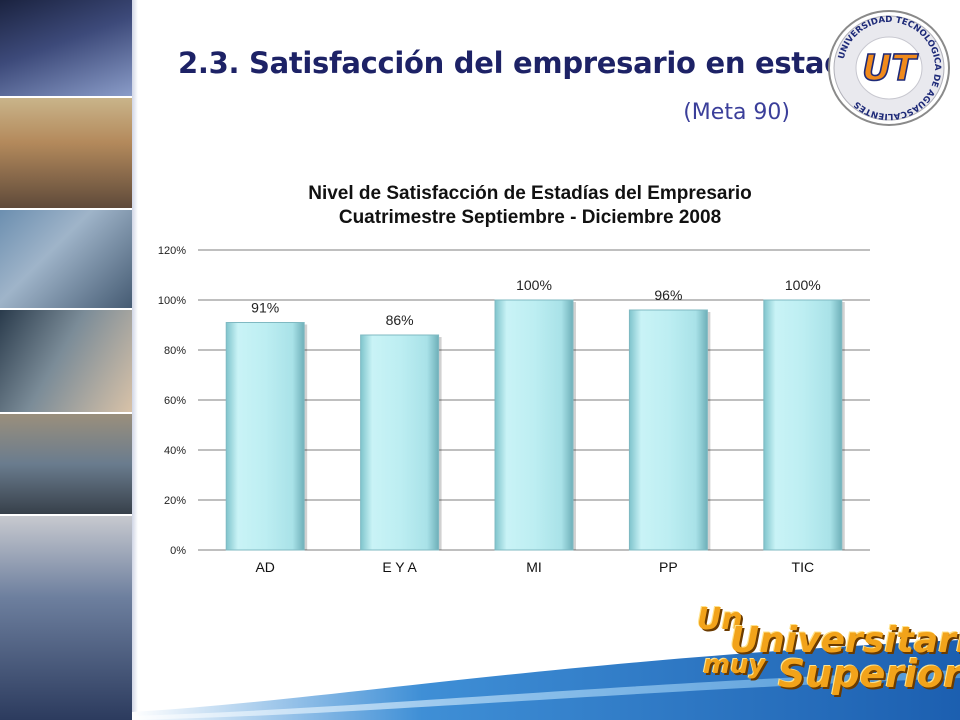 The image size is (960, 720). Describe the element at coordinates (803, 567) in the screenshot. I see `x-tick-label: TIC` at that location.